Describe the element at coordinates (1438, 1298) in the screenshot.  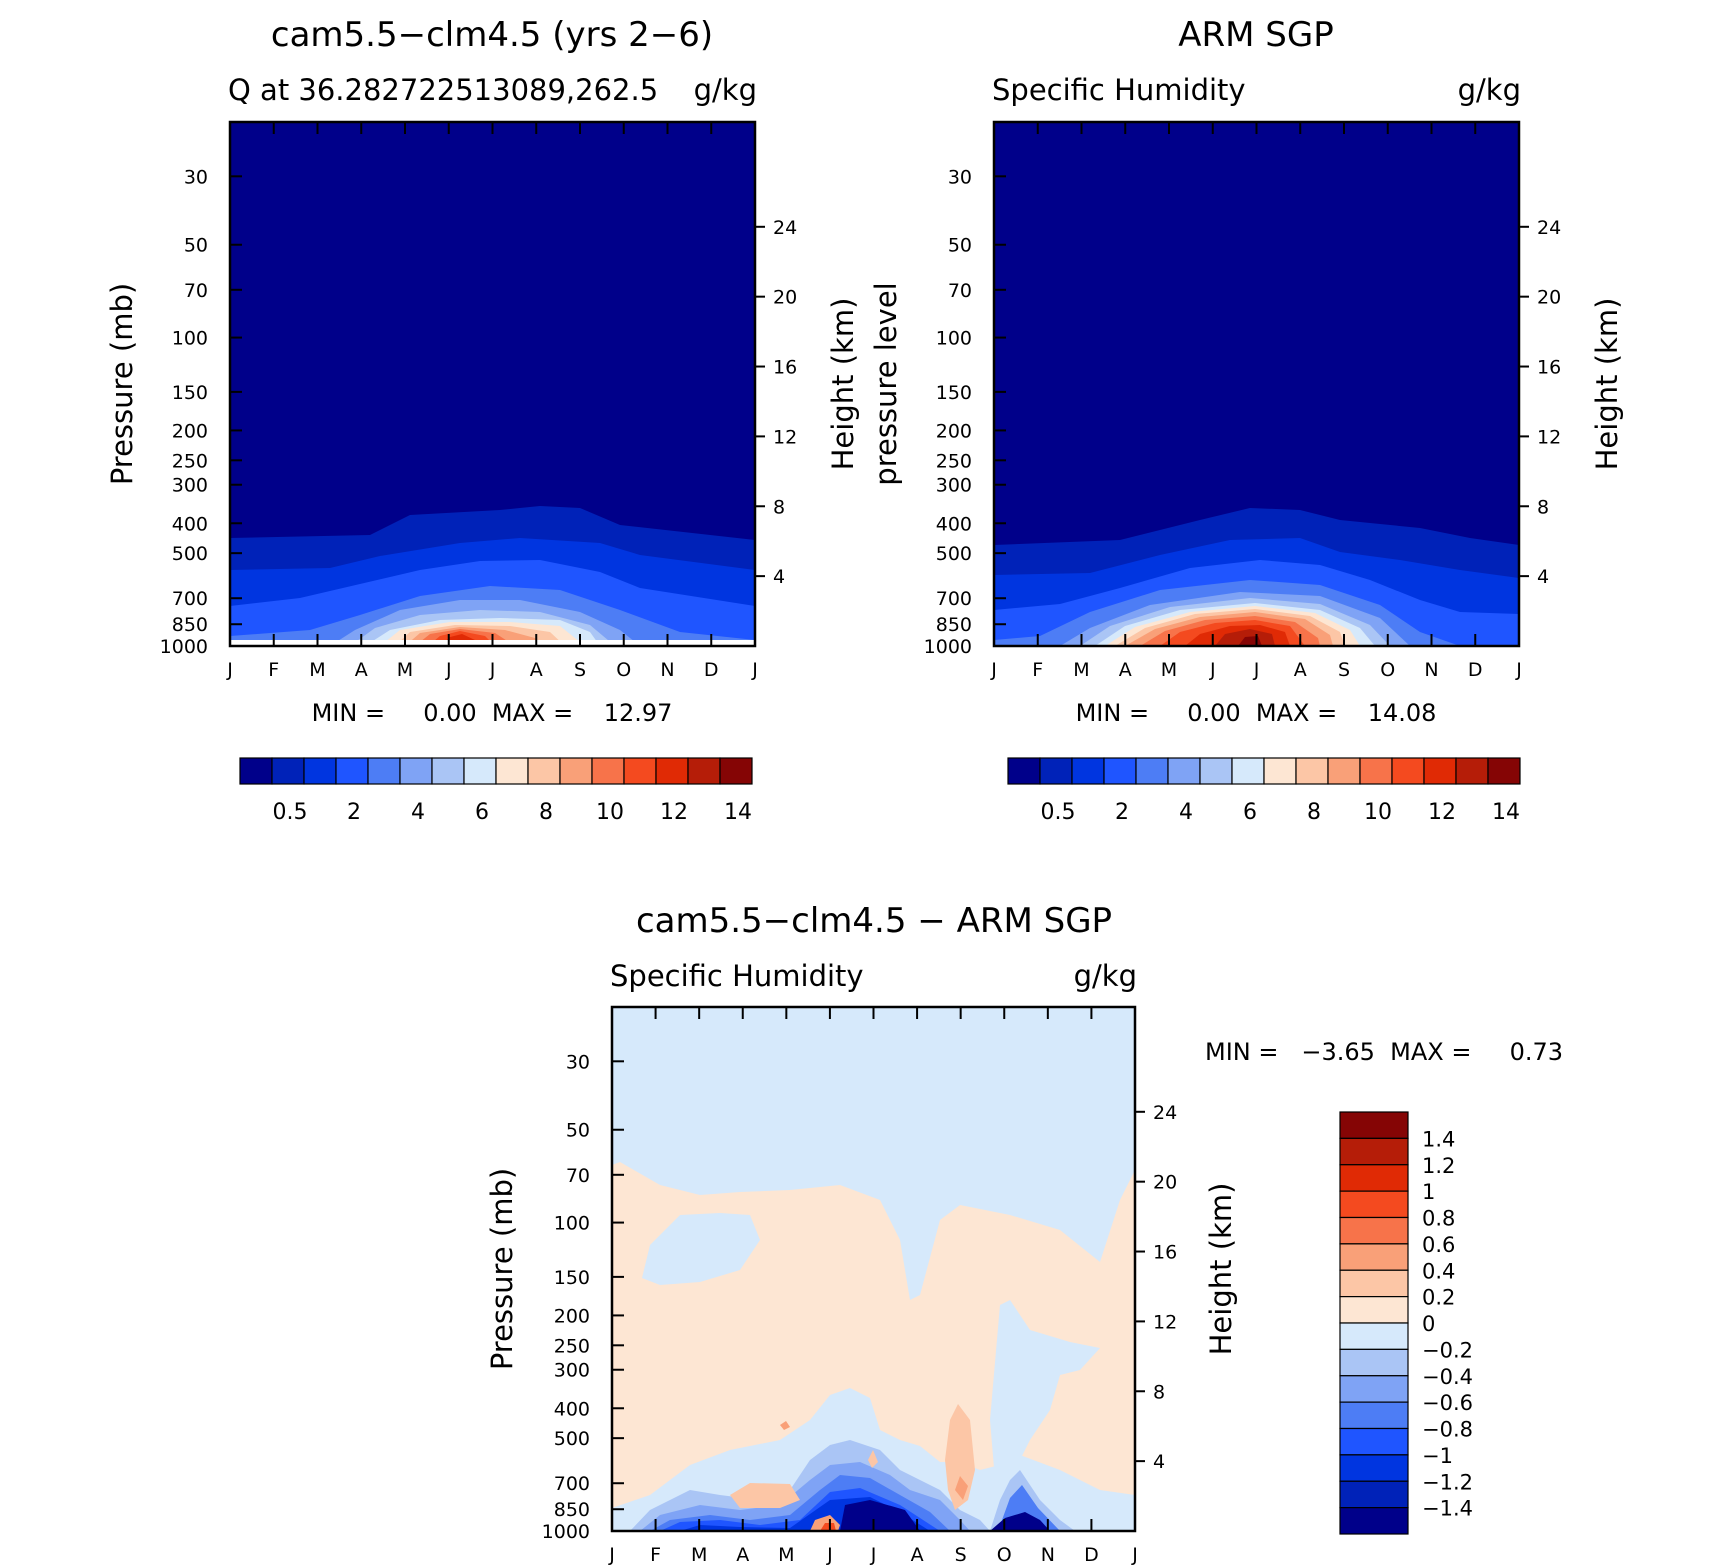
I see `colorbar-label: 0.2` at that location.